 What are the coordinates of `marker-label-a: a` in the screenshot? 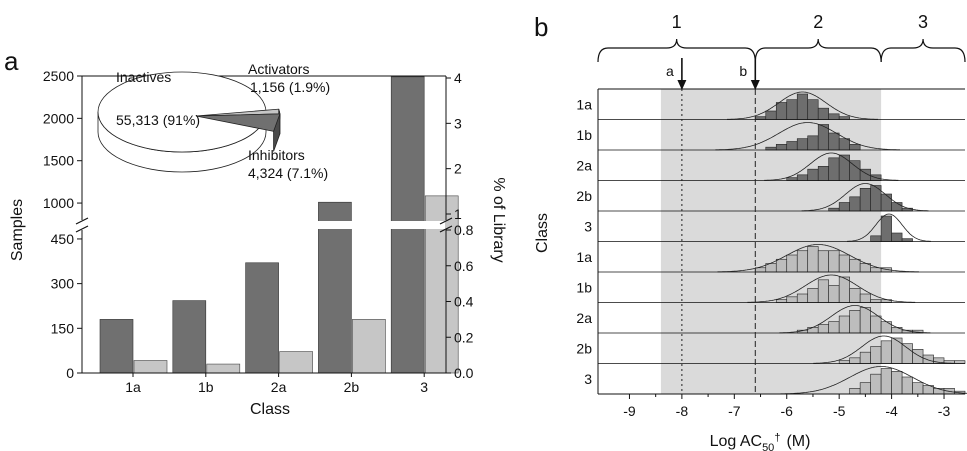 It's located at (670, 71).